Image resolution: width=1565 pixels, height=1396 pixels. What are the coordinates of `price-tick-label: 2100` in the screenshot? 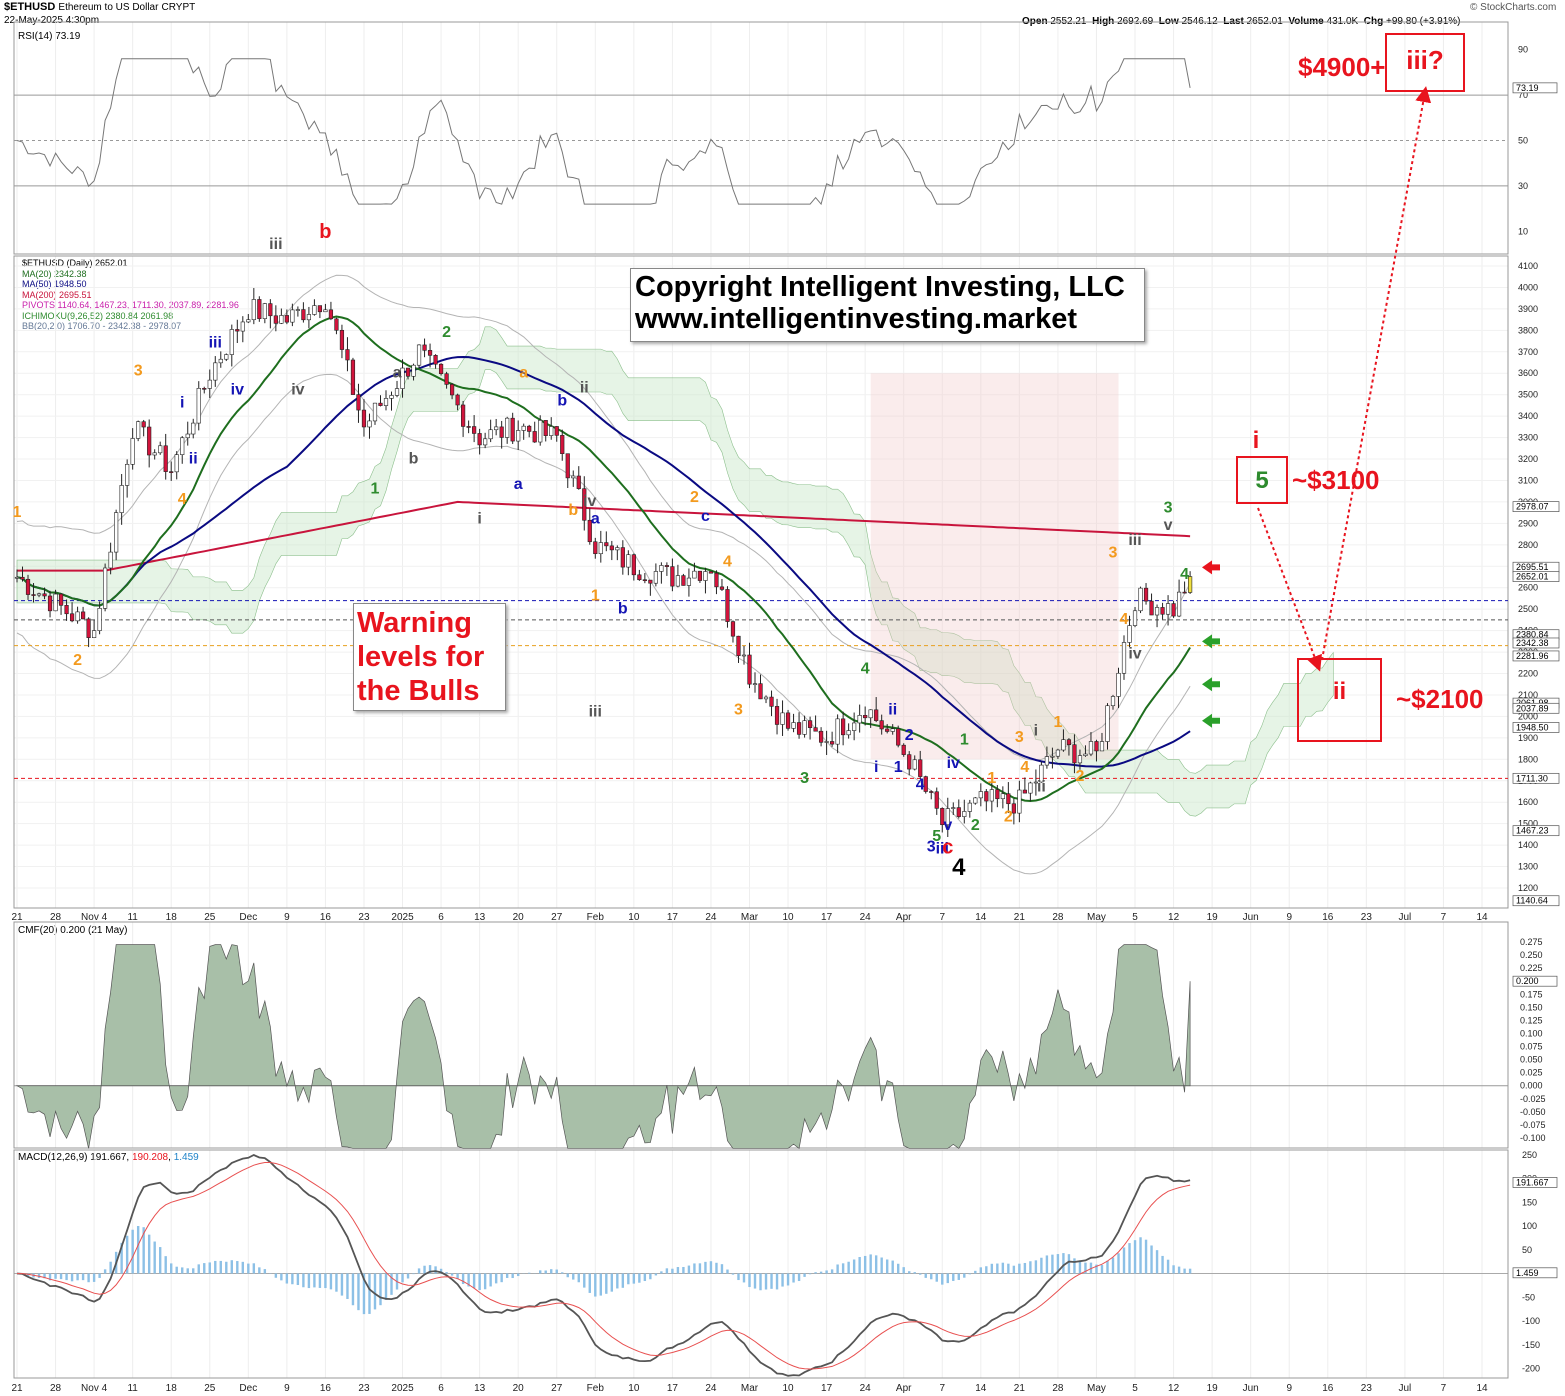 It's located at (1528, 695).